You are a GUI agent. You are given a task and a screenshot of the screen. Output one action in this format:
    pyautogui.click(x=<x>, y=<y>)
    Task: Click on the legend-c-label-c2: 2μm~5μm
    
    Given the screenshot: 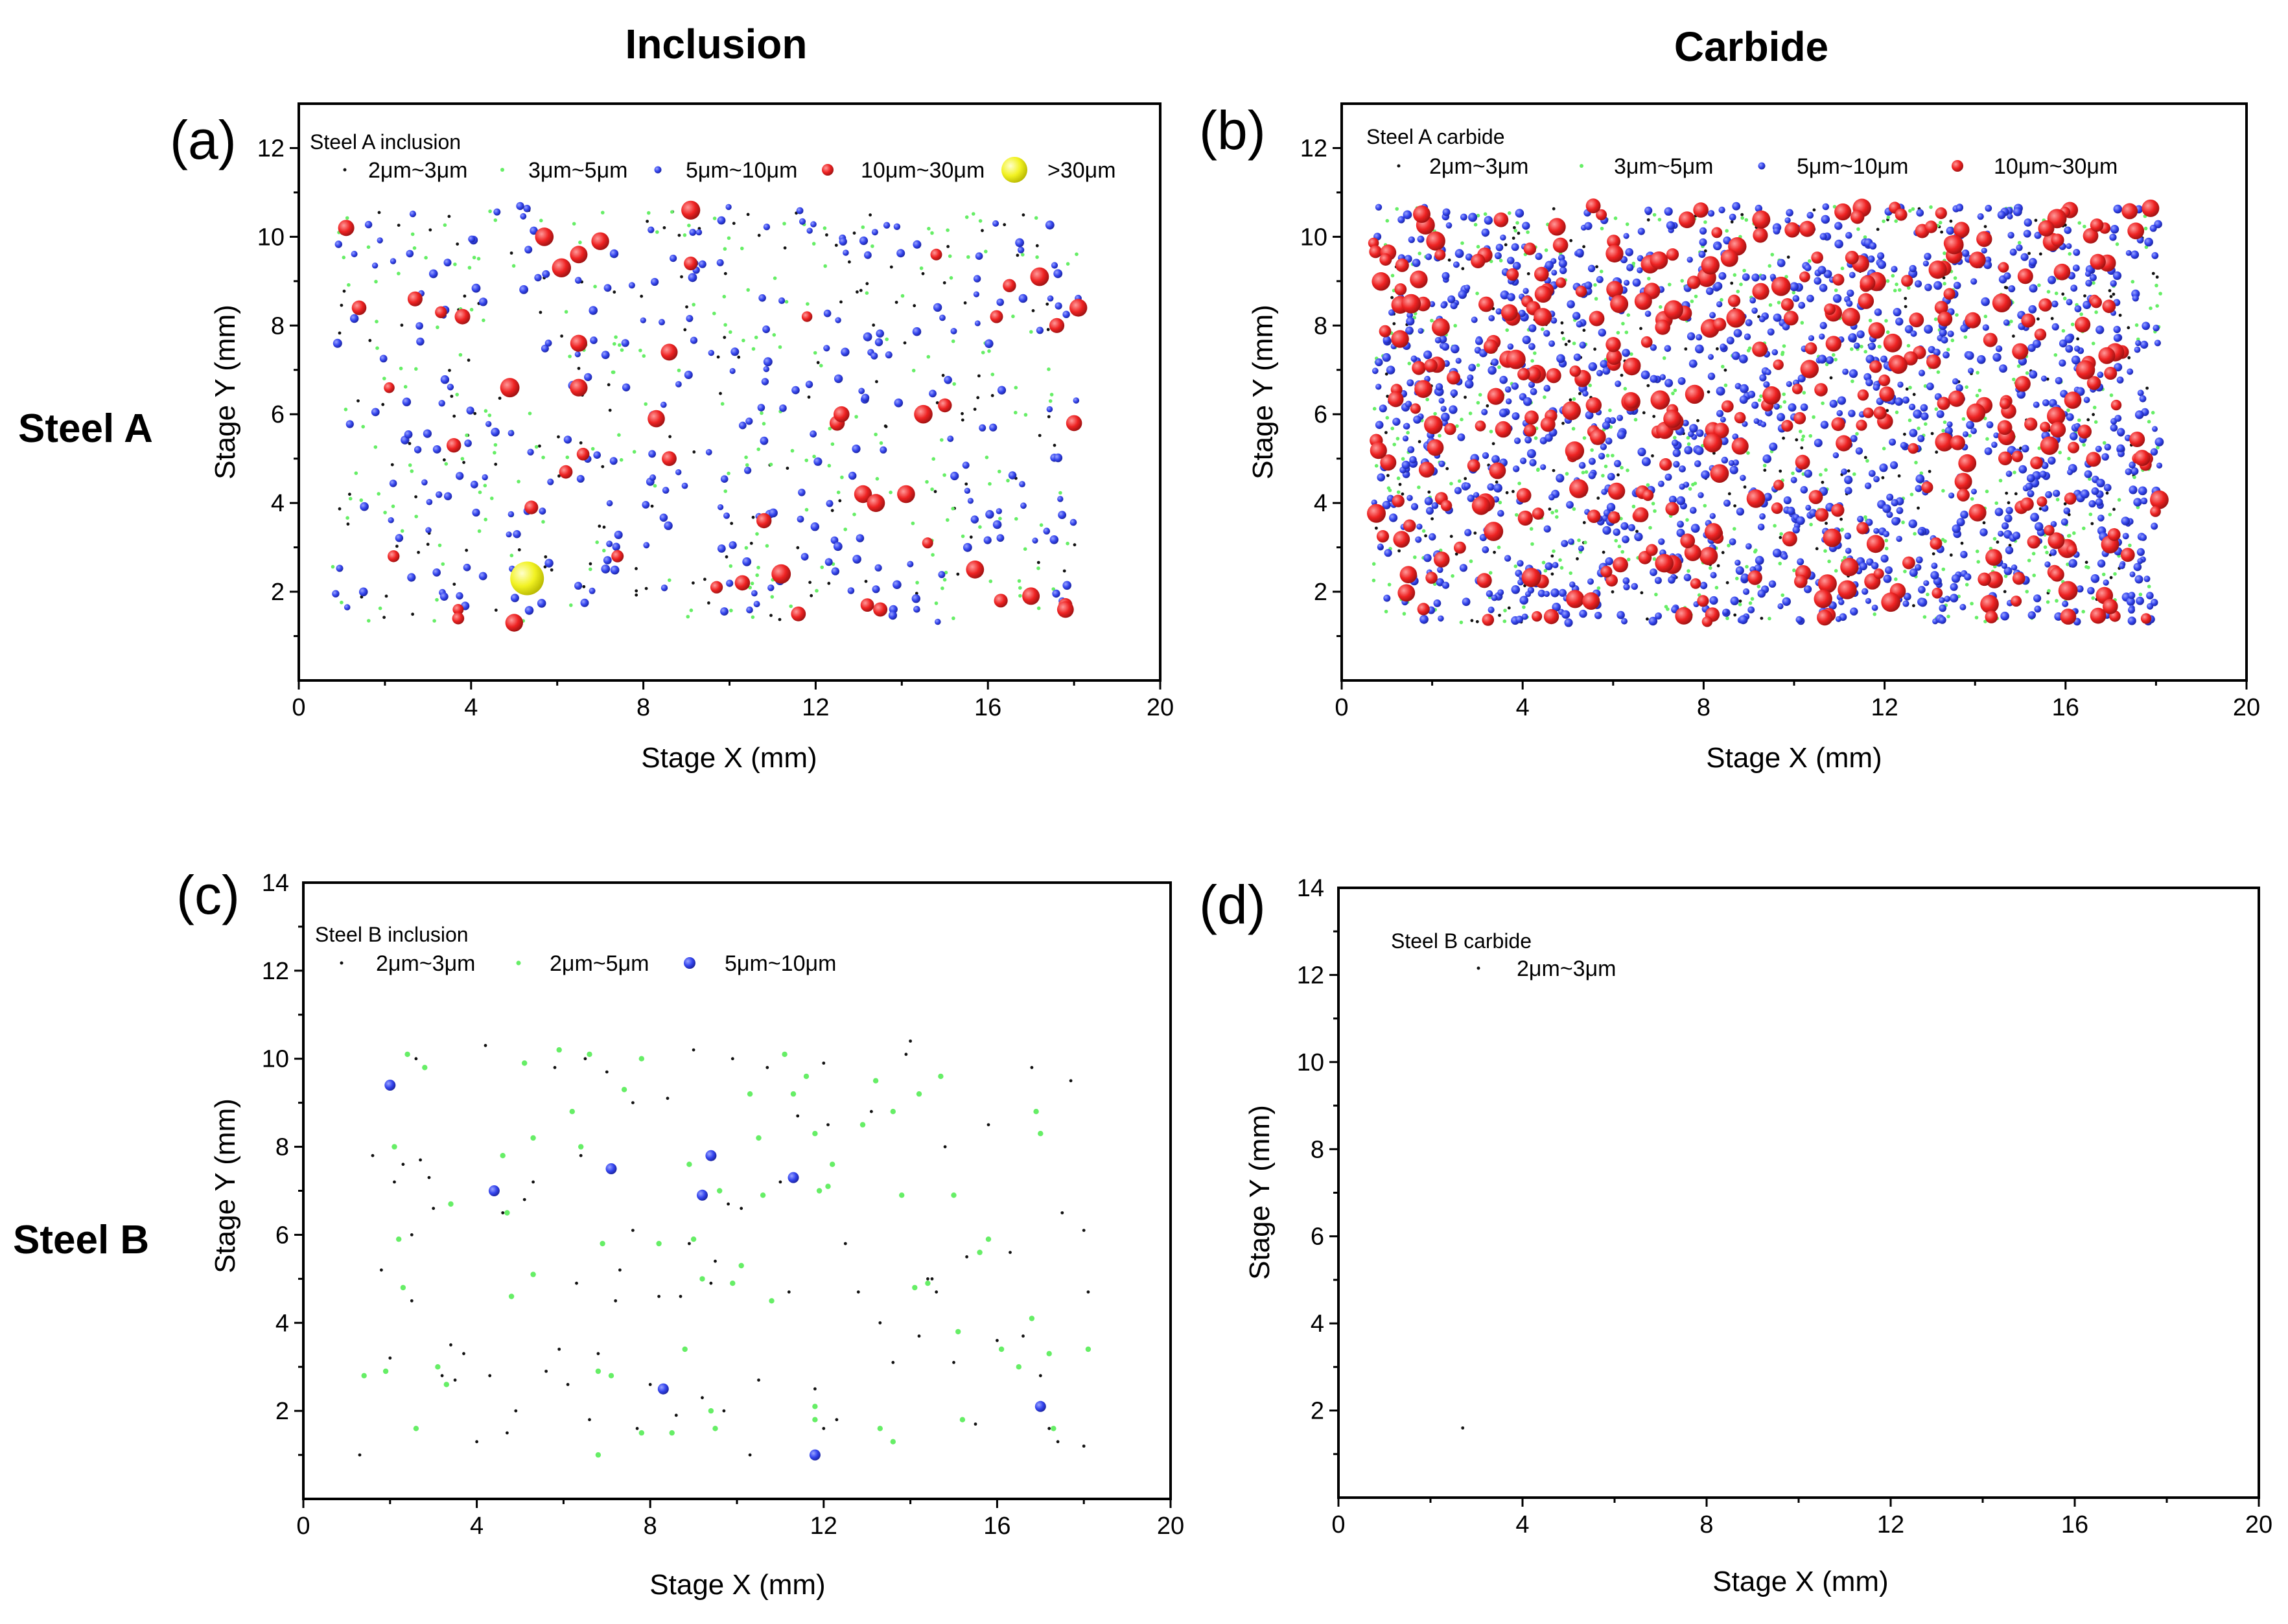 What is the action you would take?
    pyautogui.click(x=600, y=963)
    